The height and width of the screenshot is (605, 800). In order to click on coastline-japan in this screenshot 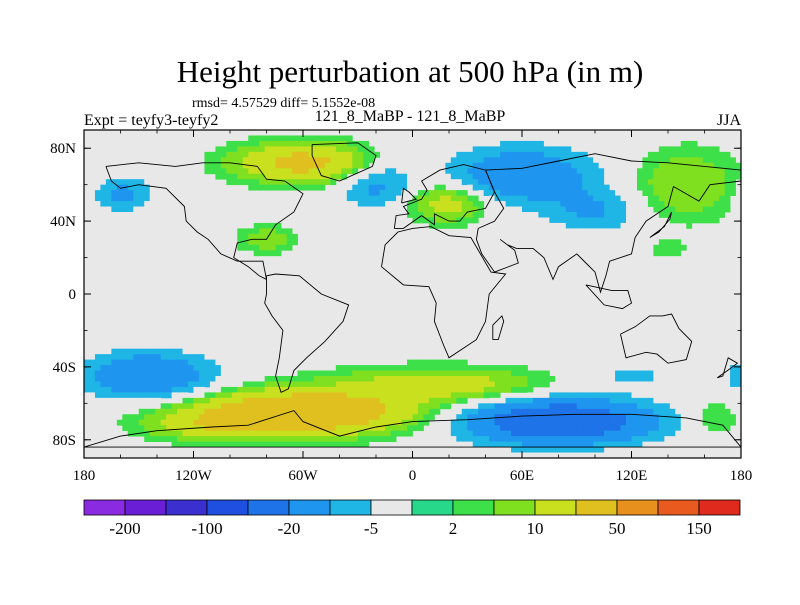, I will do `click(661, 224)`.